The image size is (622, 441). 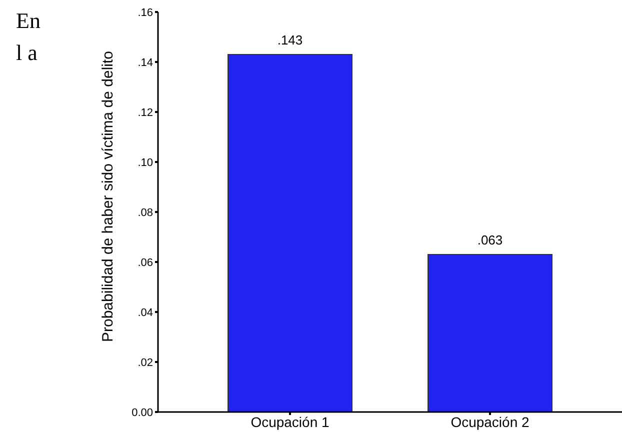 What do you see at coordinates (107, 196) in the screenshot?
I see `y-axis-title: Probabilidad de haber sido víctima de delito` at bounding box center [107, 196].